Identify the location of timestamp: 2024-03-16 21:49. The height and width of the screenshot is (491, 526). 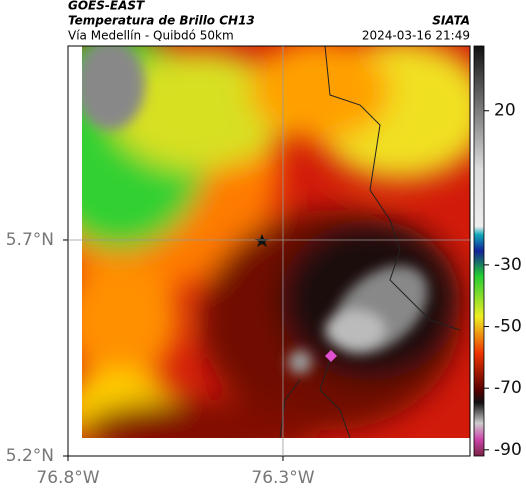
(416, 36).